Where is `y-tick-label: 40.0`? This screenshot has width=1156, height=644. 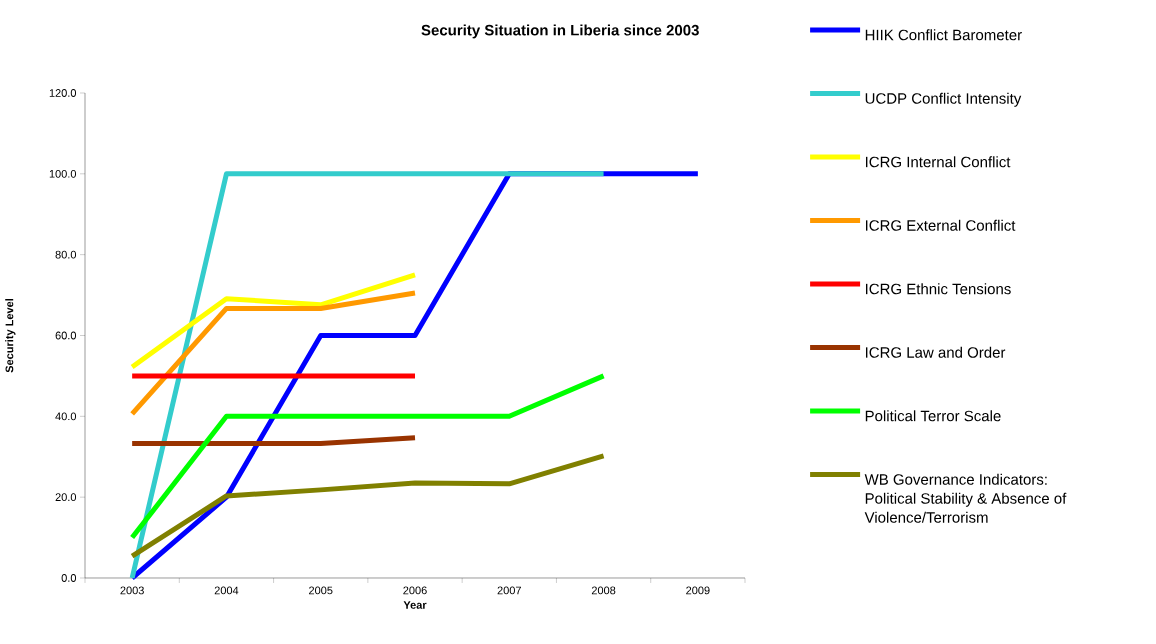 y-tick-label: 40.0 is located at coordinates (66, 416).